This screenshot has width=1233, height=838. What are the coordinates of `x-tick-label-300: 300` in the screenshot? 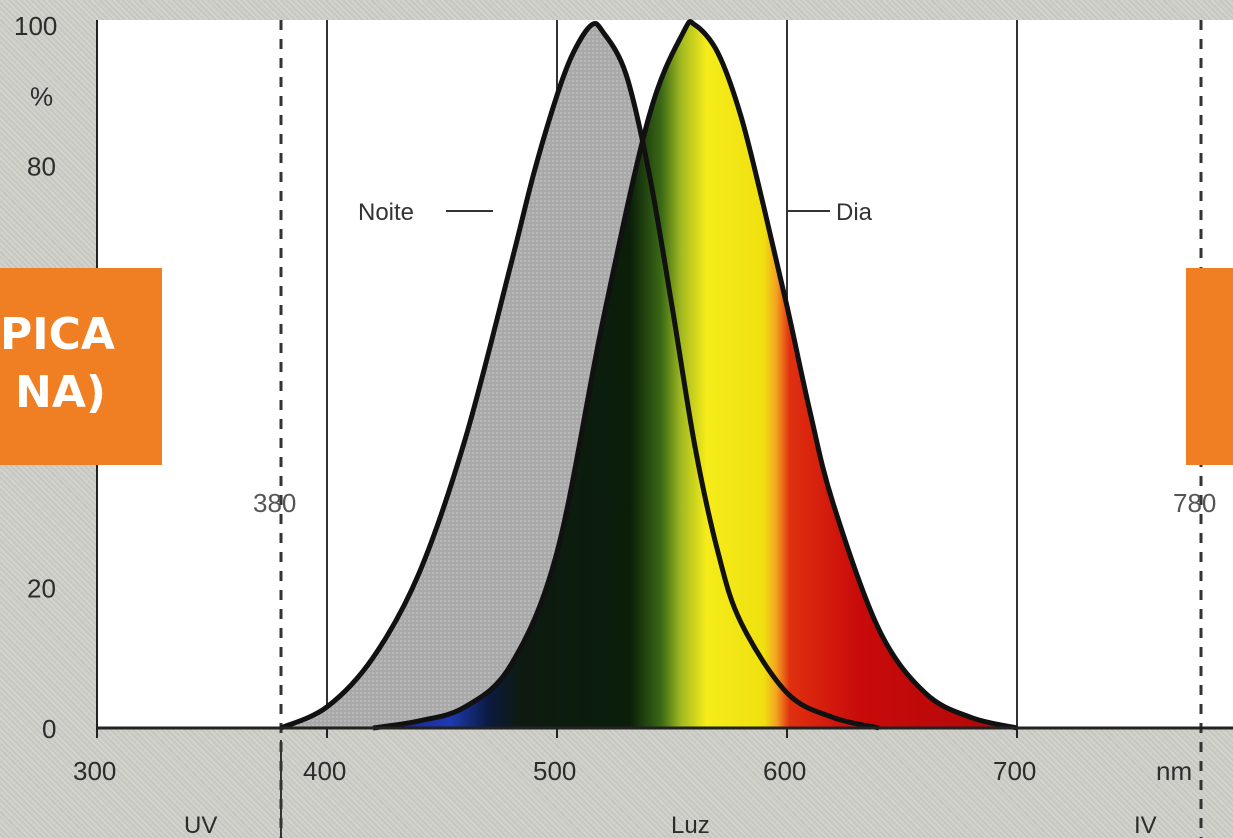 It's located at (94, 771).